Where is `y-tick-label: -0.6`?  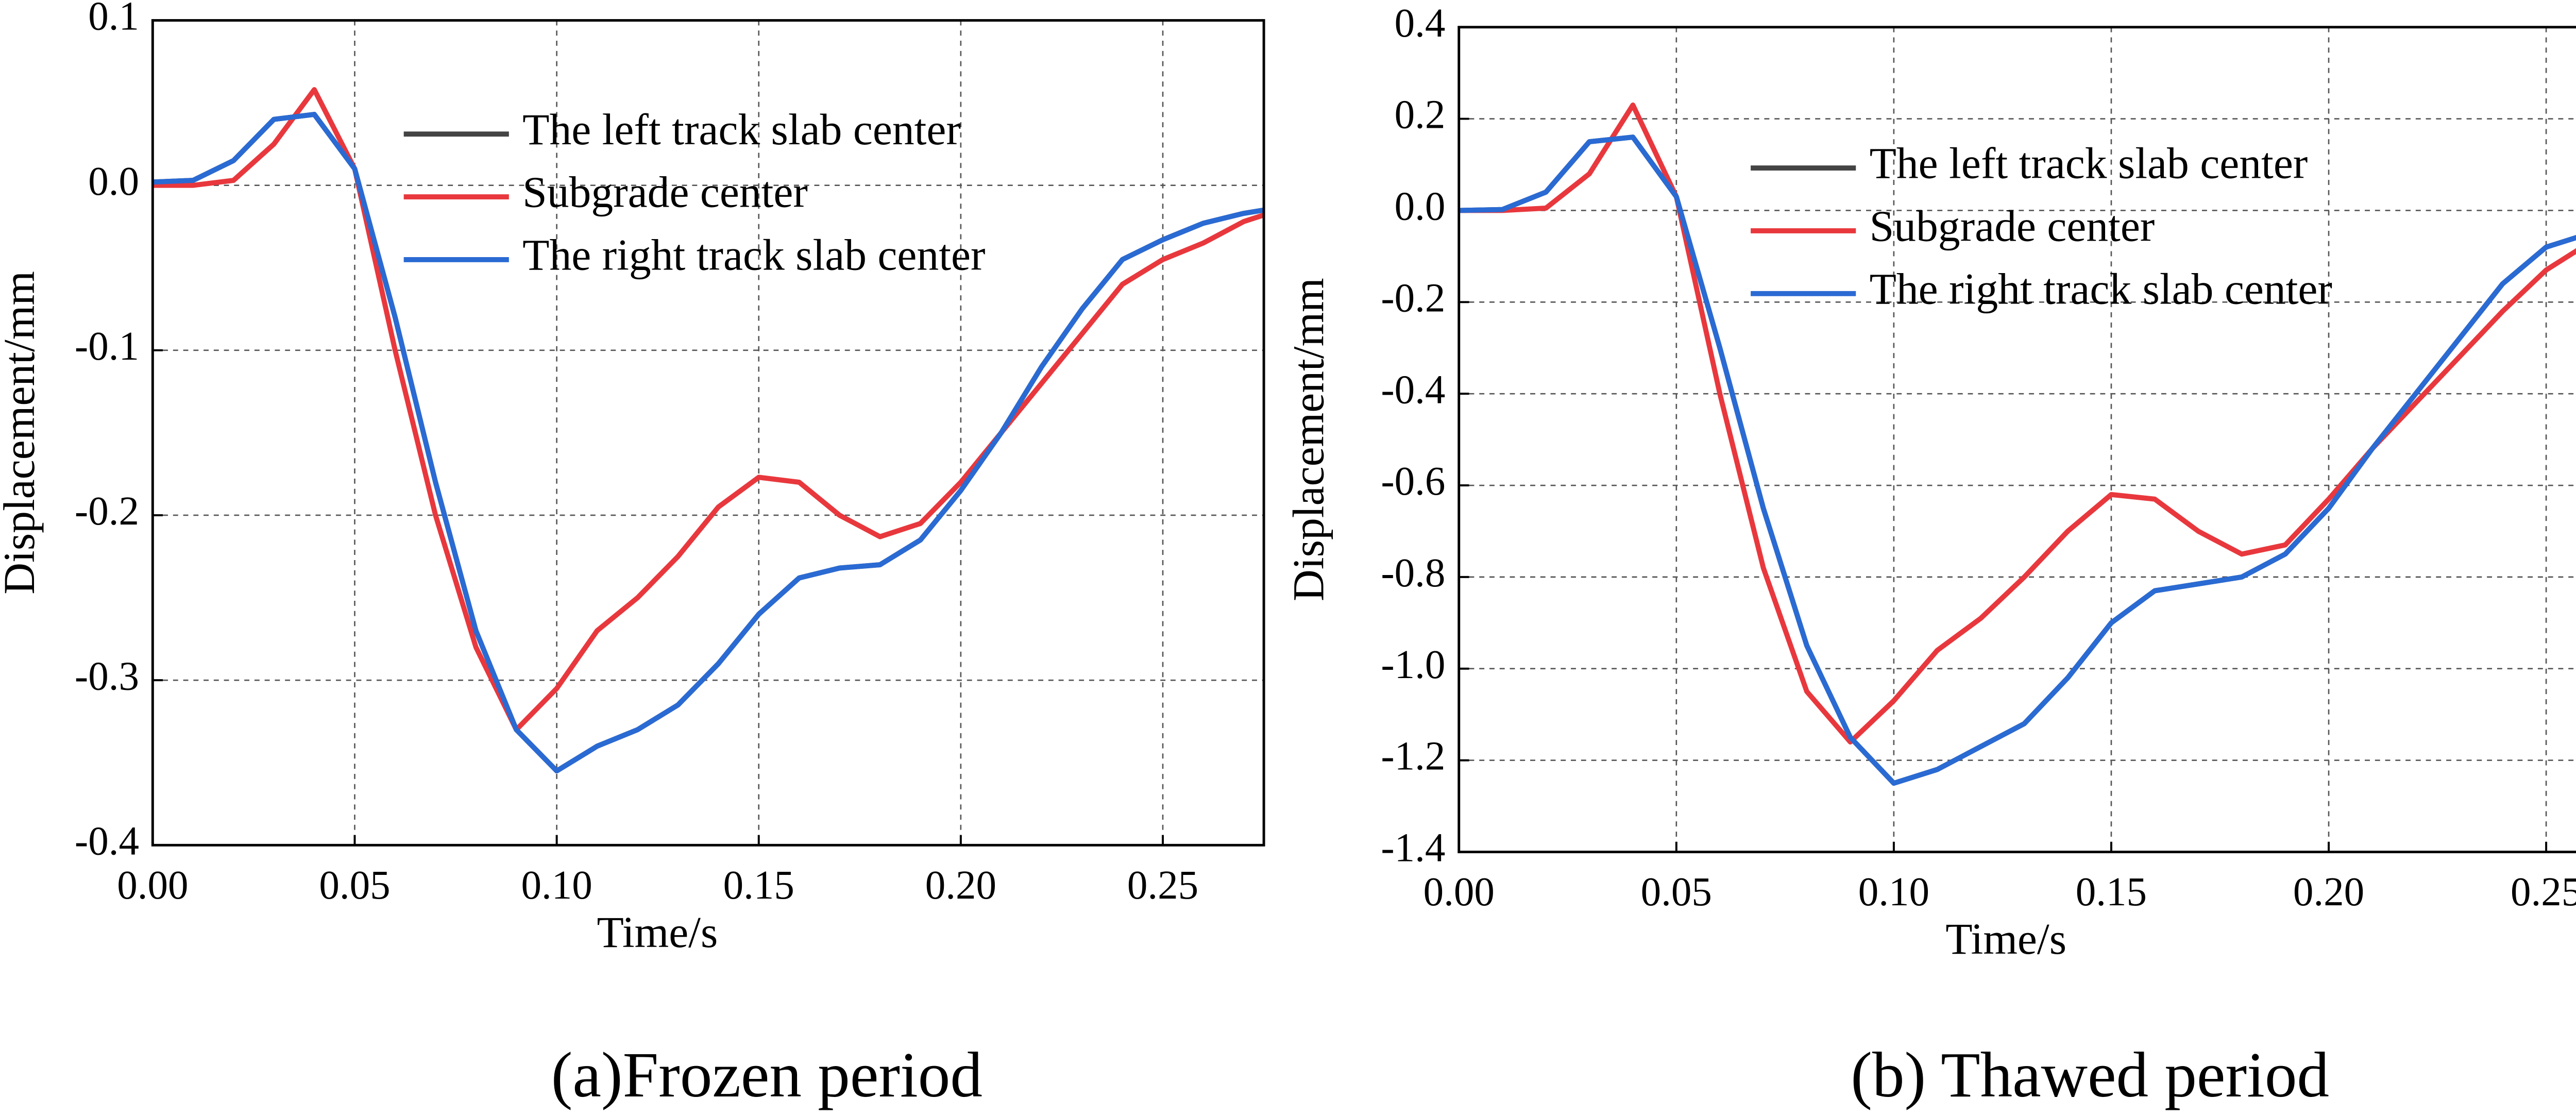 y-tick-label: -0.6 is located at coordinates (1413, 481).